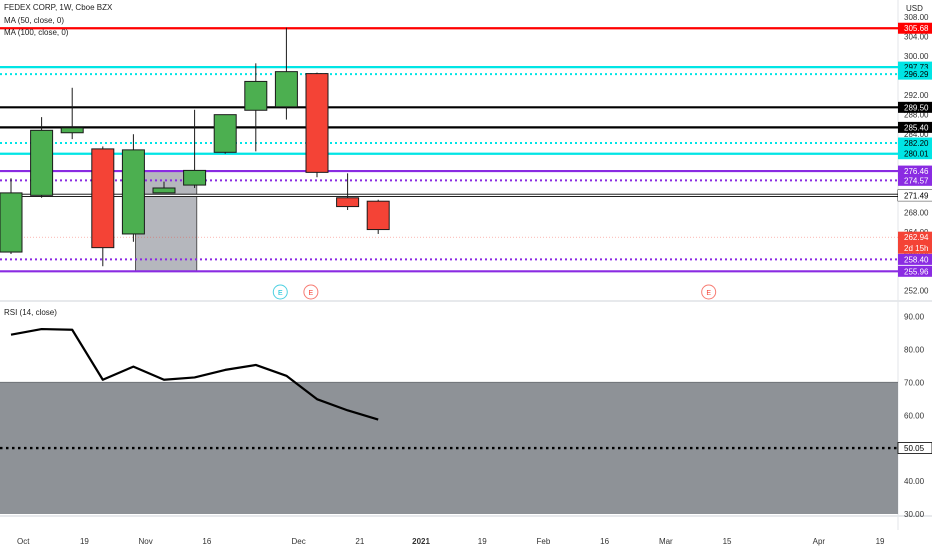 Image resolution: width=932 pixels, height=550 pixels. Describe the element at coordinates (914, 481) in the screenshot. I see `rsi-tick-label: 40.00` at that location.